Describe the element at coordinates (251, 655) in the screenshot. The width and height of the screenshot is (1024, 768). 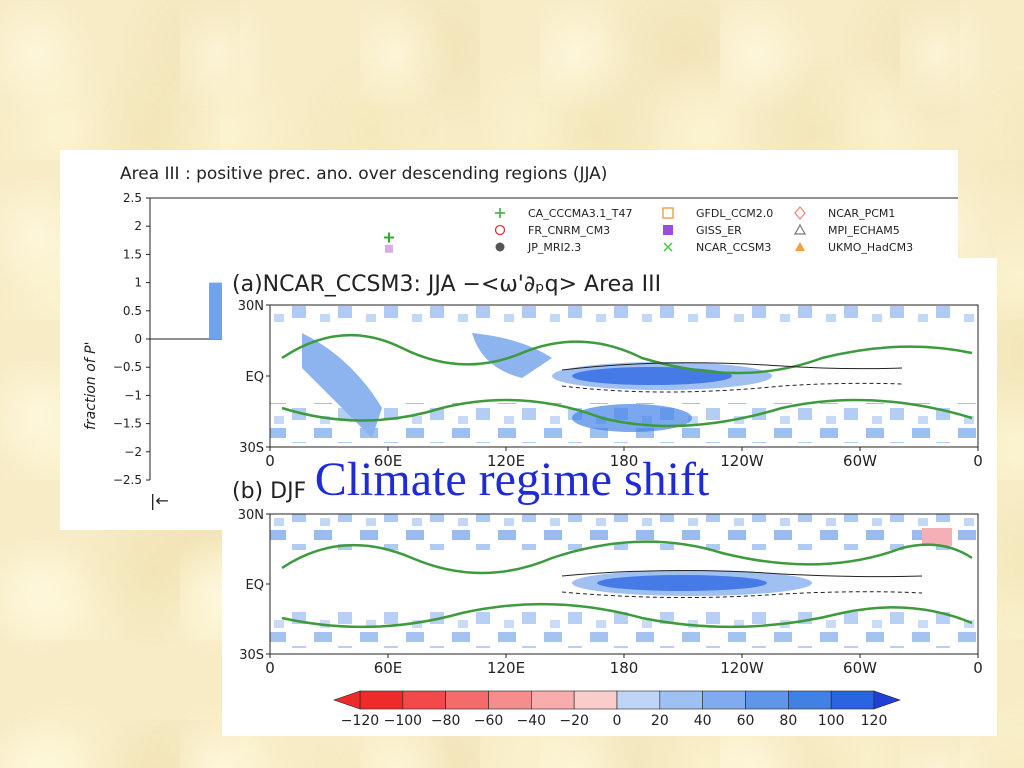
I see `y-tick-label: 30S` at that location.